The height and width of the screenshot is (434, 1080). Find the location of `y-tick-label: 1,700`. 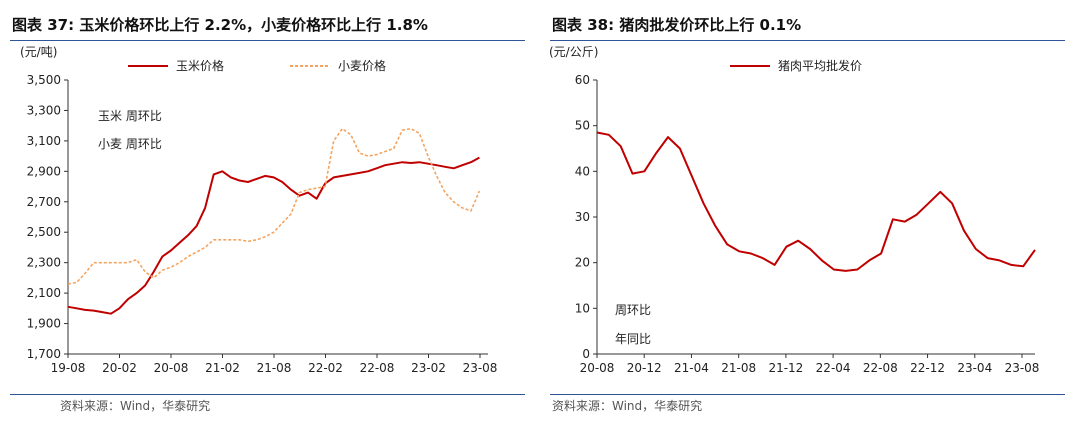

y-tick-label: 1,700 is located at coordinates (44, 354).